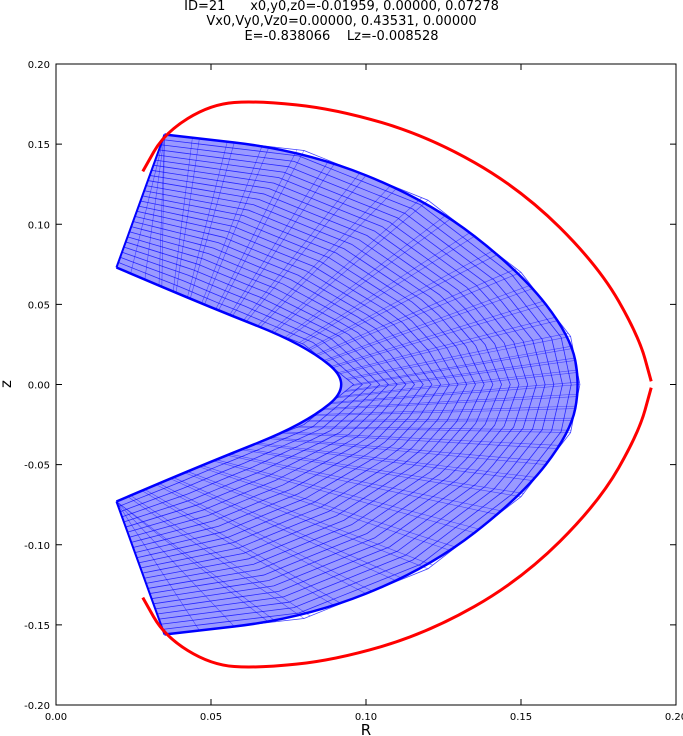  Describe the element at coordinates (37, 466) in the screenshot. I see `y-tick-label: -0.05` at that location.